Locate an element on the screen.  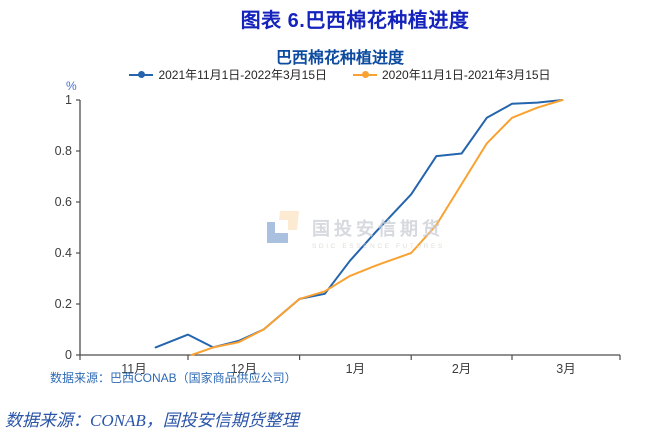
legend-label-2021-season: 2021年11月1日-2022年3月15日 is located at coordinates (242, 75).